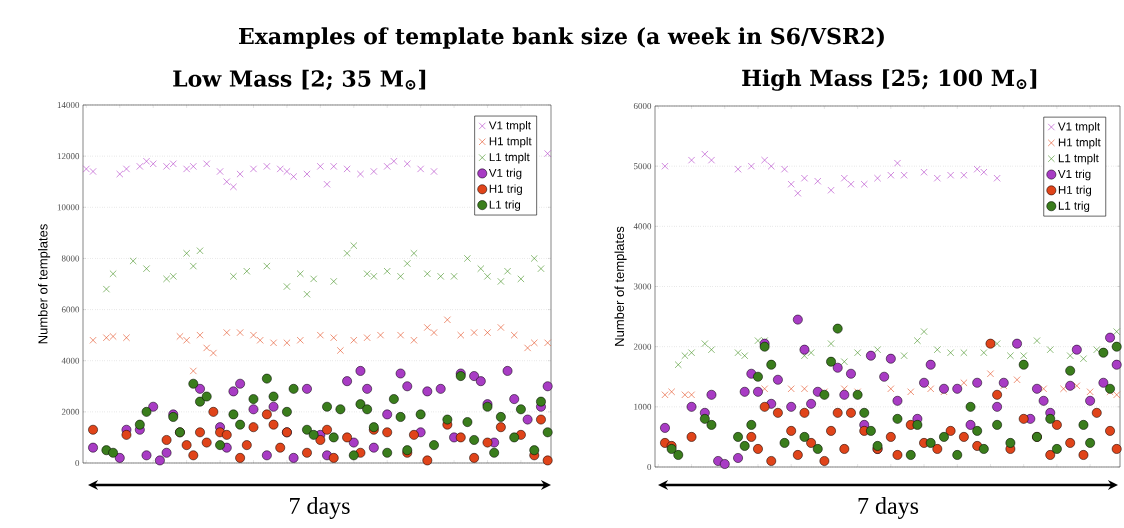 Image resolution: width=1124 pixels, height=528 pixels. Describe the element at coordinates (299, 80) in the screenshot. I see `chart-subtitle: Low Mass [2; 35 M$_{⊙}$]` at that location.